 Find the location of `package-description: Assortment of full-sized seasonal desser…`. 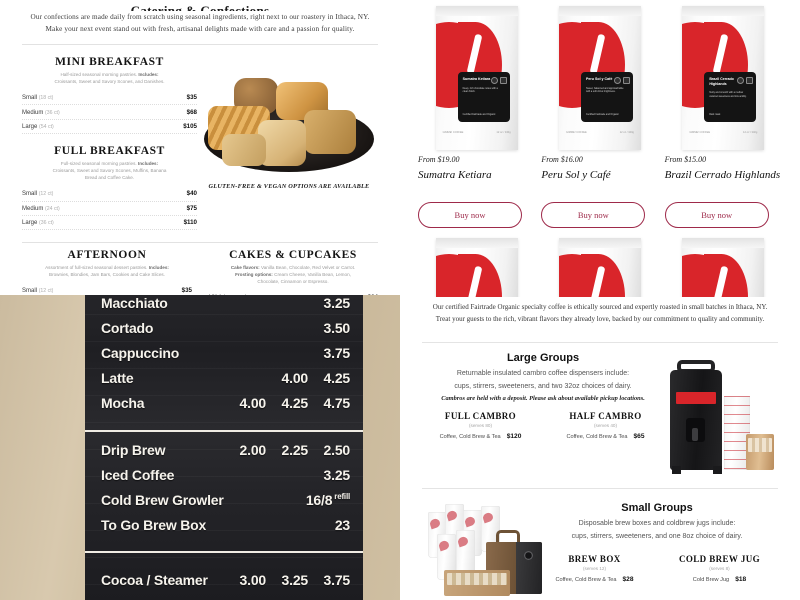

package-description: Assortment of full-sized seasonal desser… is located at coordinates (107, 271).